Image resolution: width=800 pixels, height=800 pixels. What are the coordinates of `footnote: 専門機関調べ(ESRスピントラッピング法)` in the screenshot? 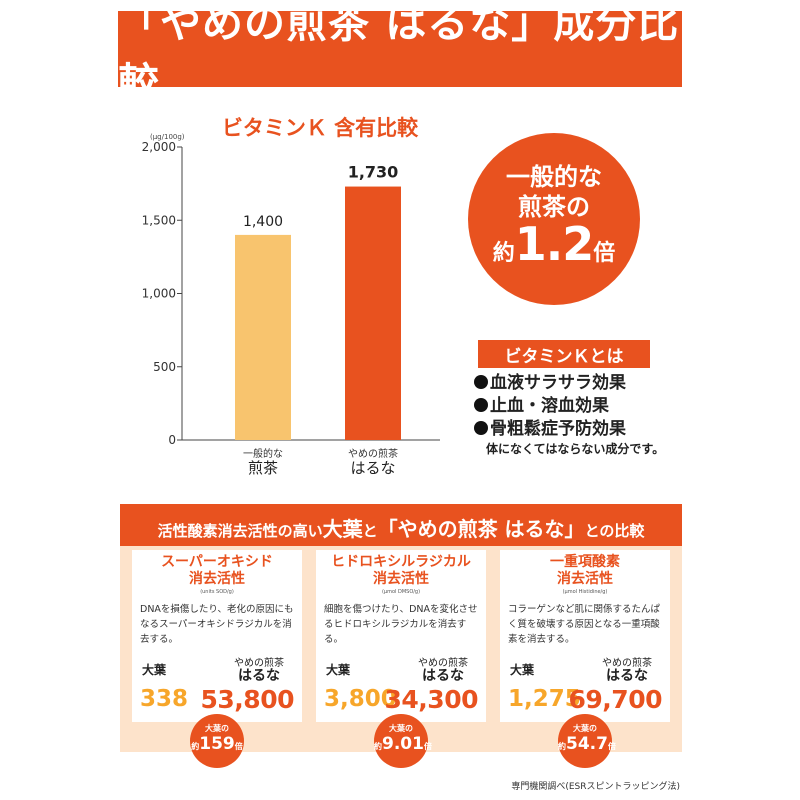 It's located at (595, 787).